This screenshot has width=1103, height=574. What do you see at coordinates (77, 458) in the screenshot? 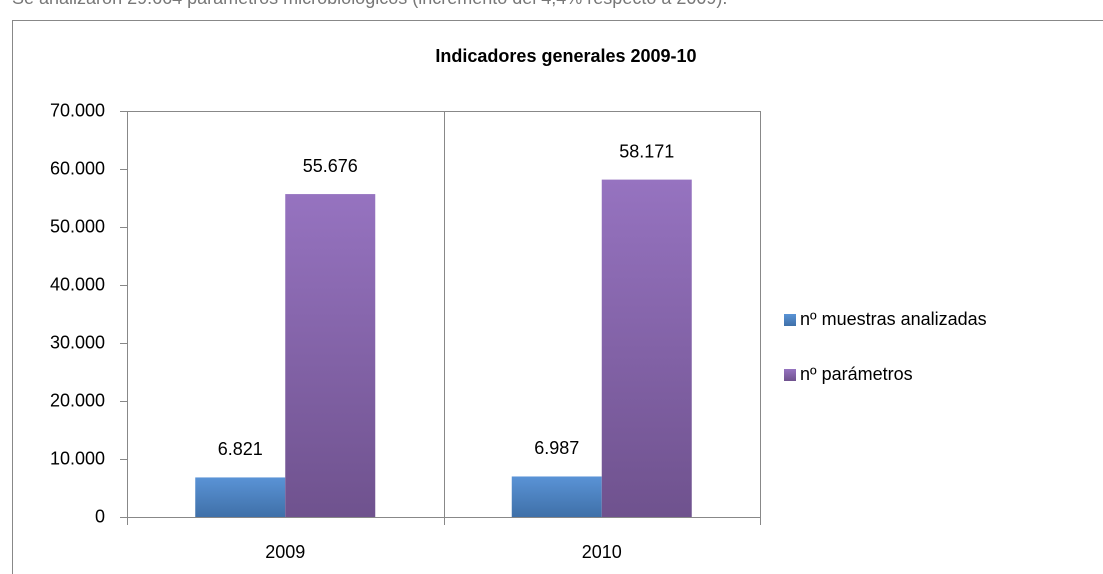
I see `y-tick-label: 10.000` at bounding box center [77, 458].